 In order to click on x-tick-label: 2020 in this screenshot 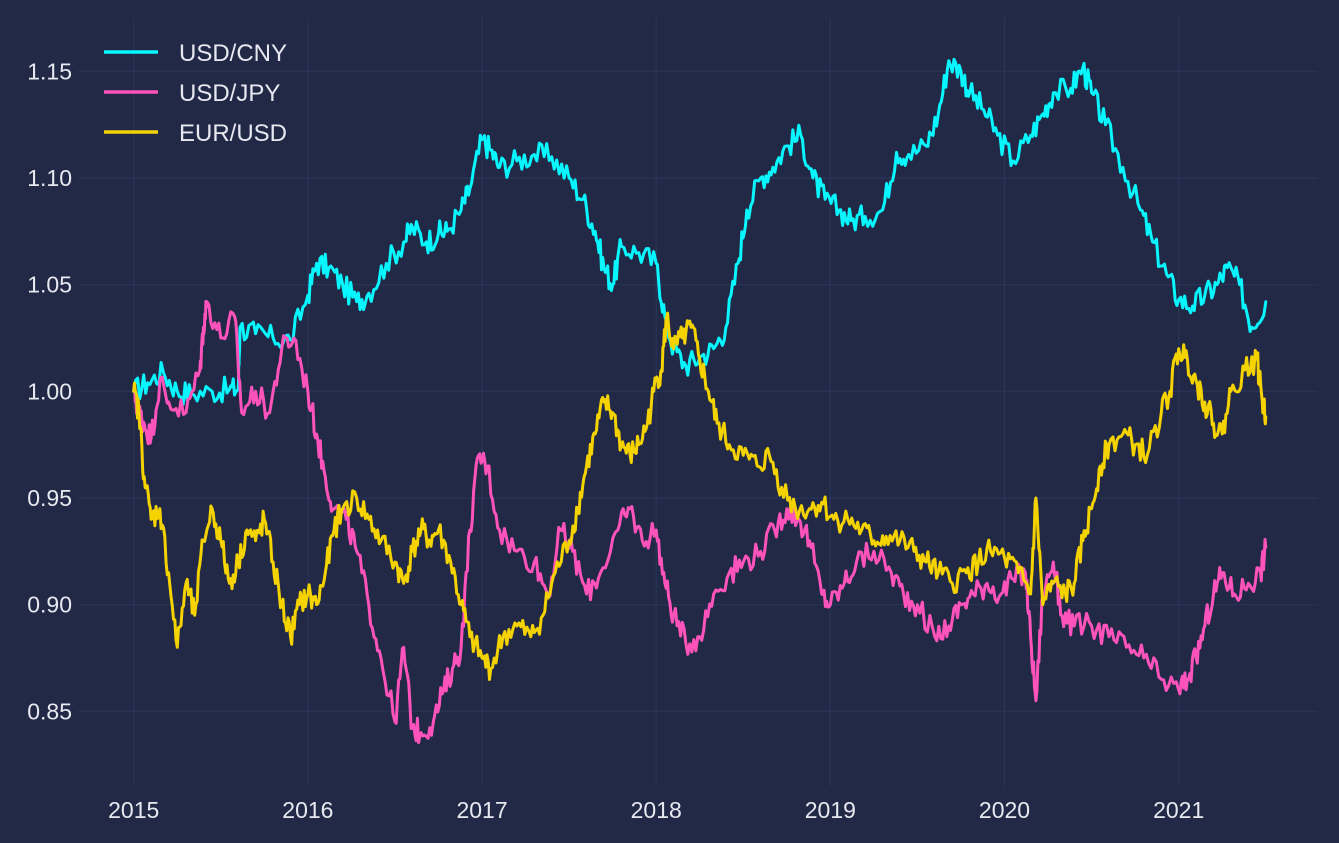, I will do `click(1004, 810)`.